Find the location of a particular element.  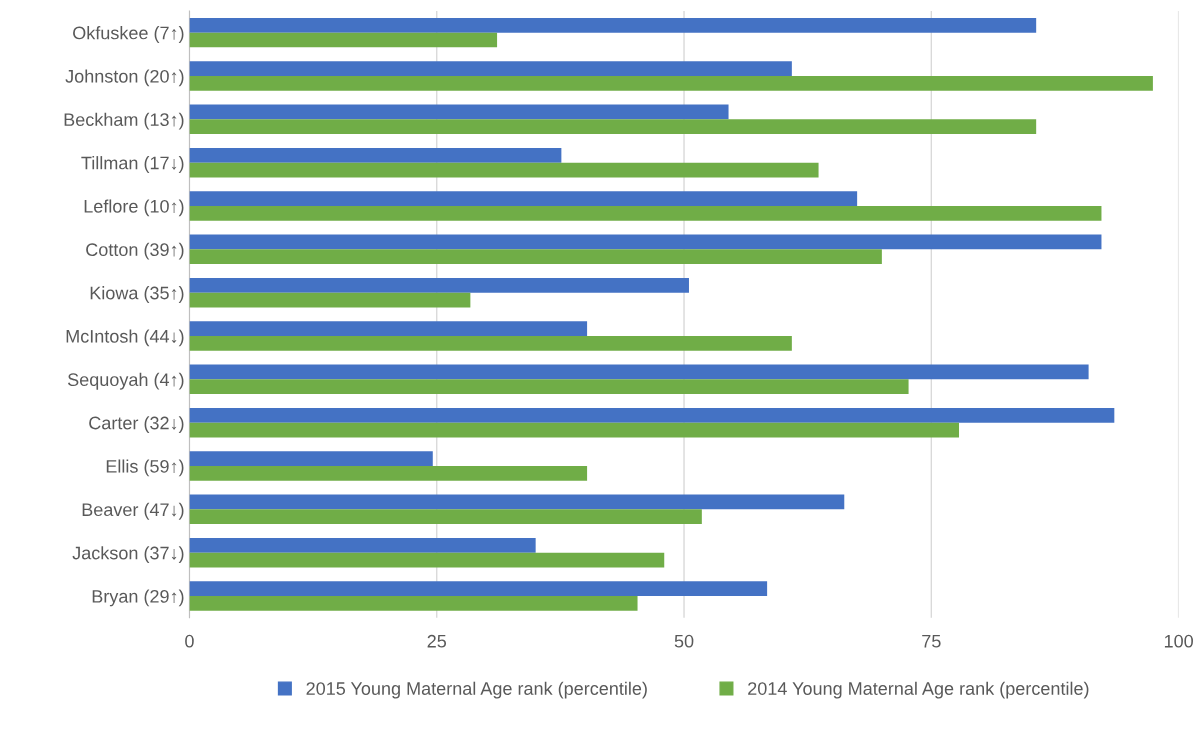

x-tick-label: 25 is located at coordinates (437, 641).